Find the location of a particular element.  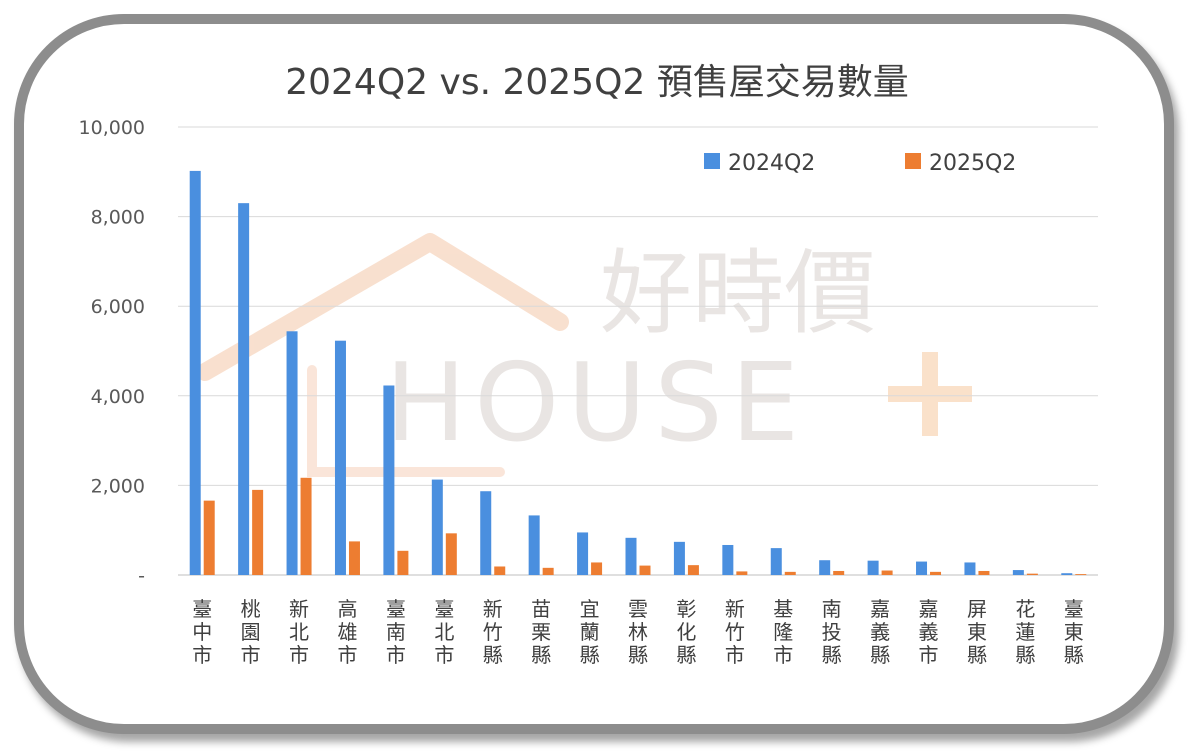

x-tick-label: 屏東縣 is located at coordinates (977, 632).